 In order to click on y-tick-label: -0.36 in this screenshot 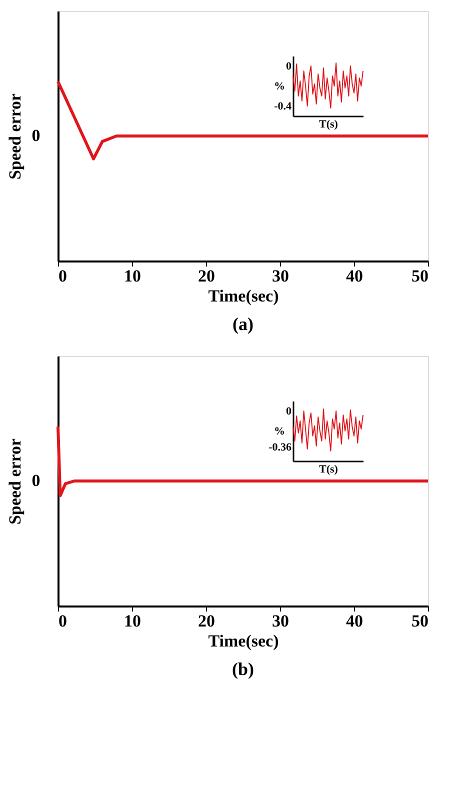, I will do `click(280, 448)`.